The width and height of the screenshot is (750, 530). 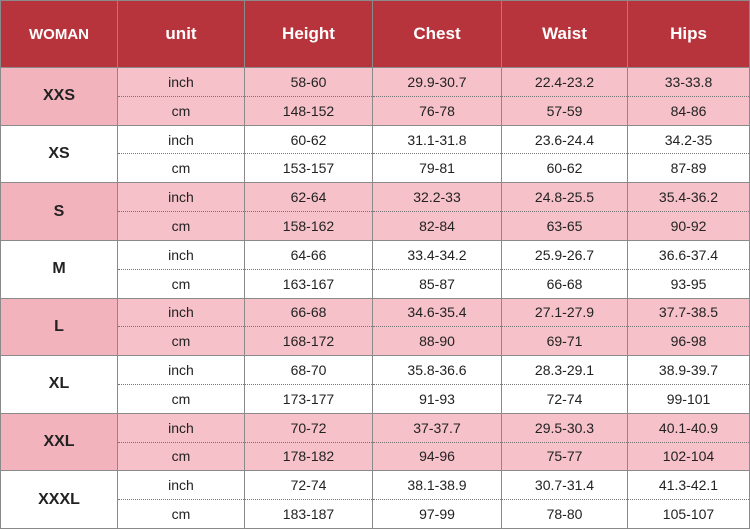 I want to click on header-cell: Waist, so click(x=564, y=34).